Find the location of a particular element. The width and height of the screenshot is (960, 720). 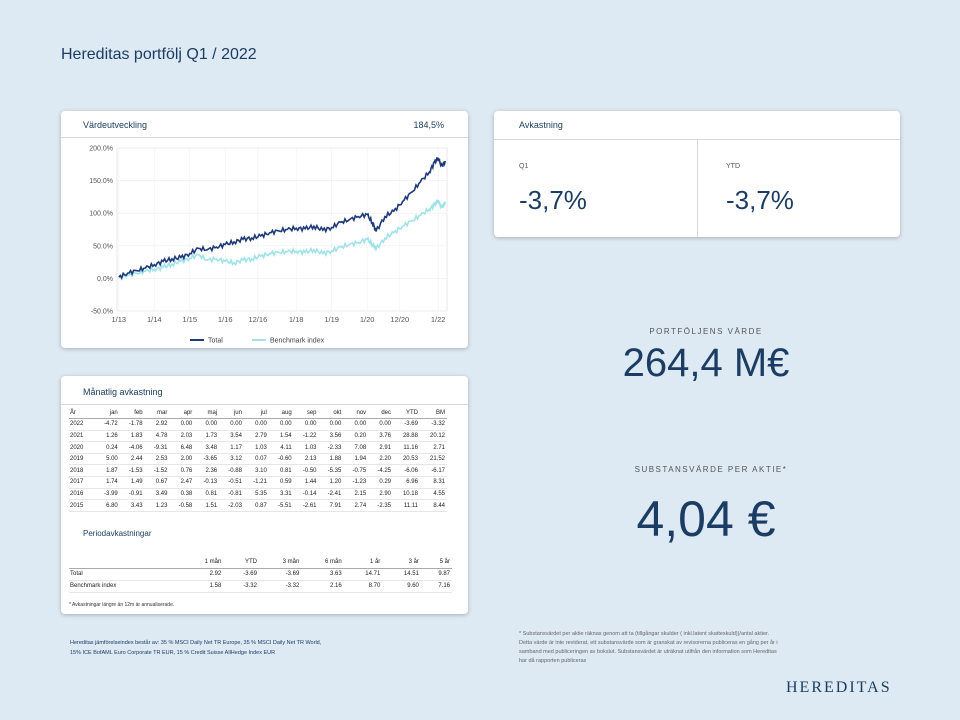

monthly-cell: -4.25 is located at coordinates (384, 470).